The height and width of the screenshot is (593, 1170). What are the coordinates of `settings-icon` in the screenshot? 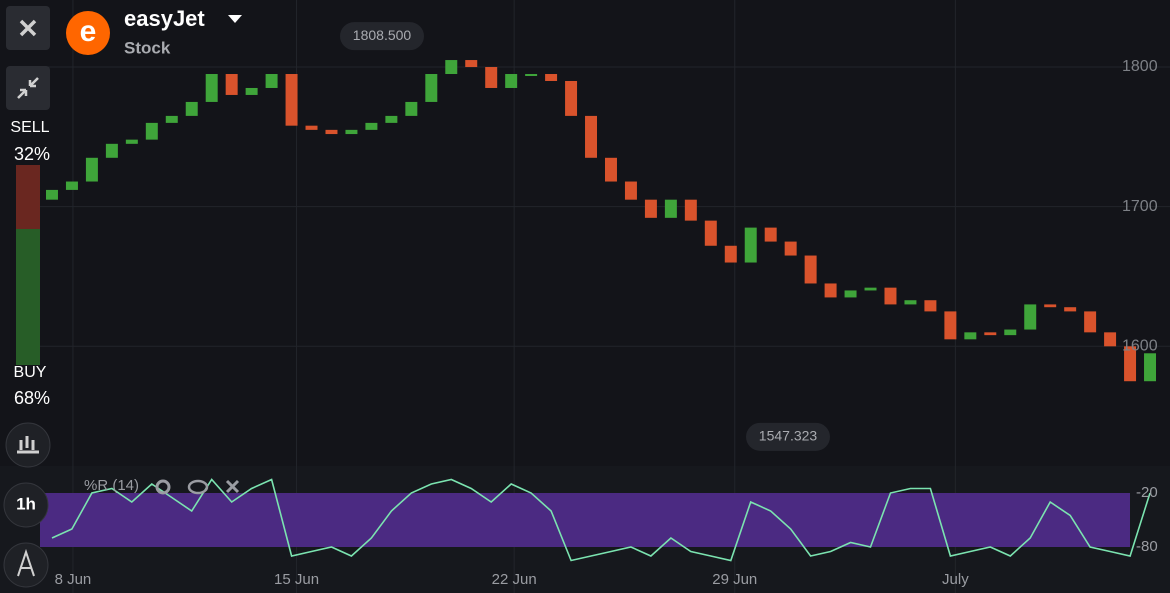 It's located at (163, 487).